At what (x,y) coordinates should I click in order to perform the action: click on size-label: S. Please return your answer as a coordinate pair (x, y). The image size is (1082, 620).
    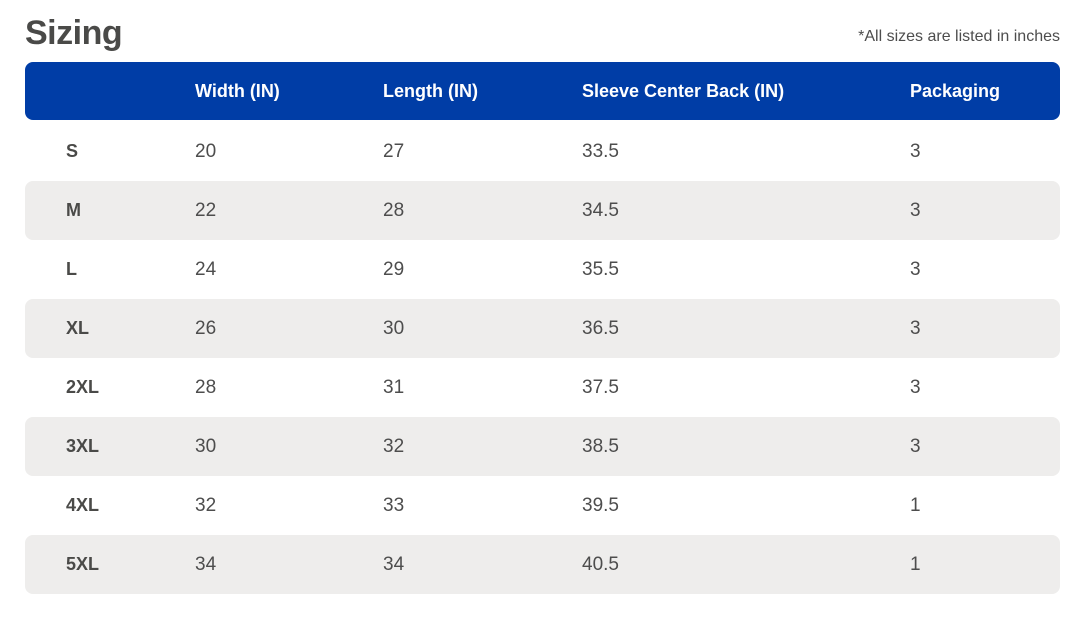
    Looking at the image, I should click on (72, 151).